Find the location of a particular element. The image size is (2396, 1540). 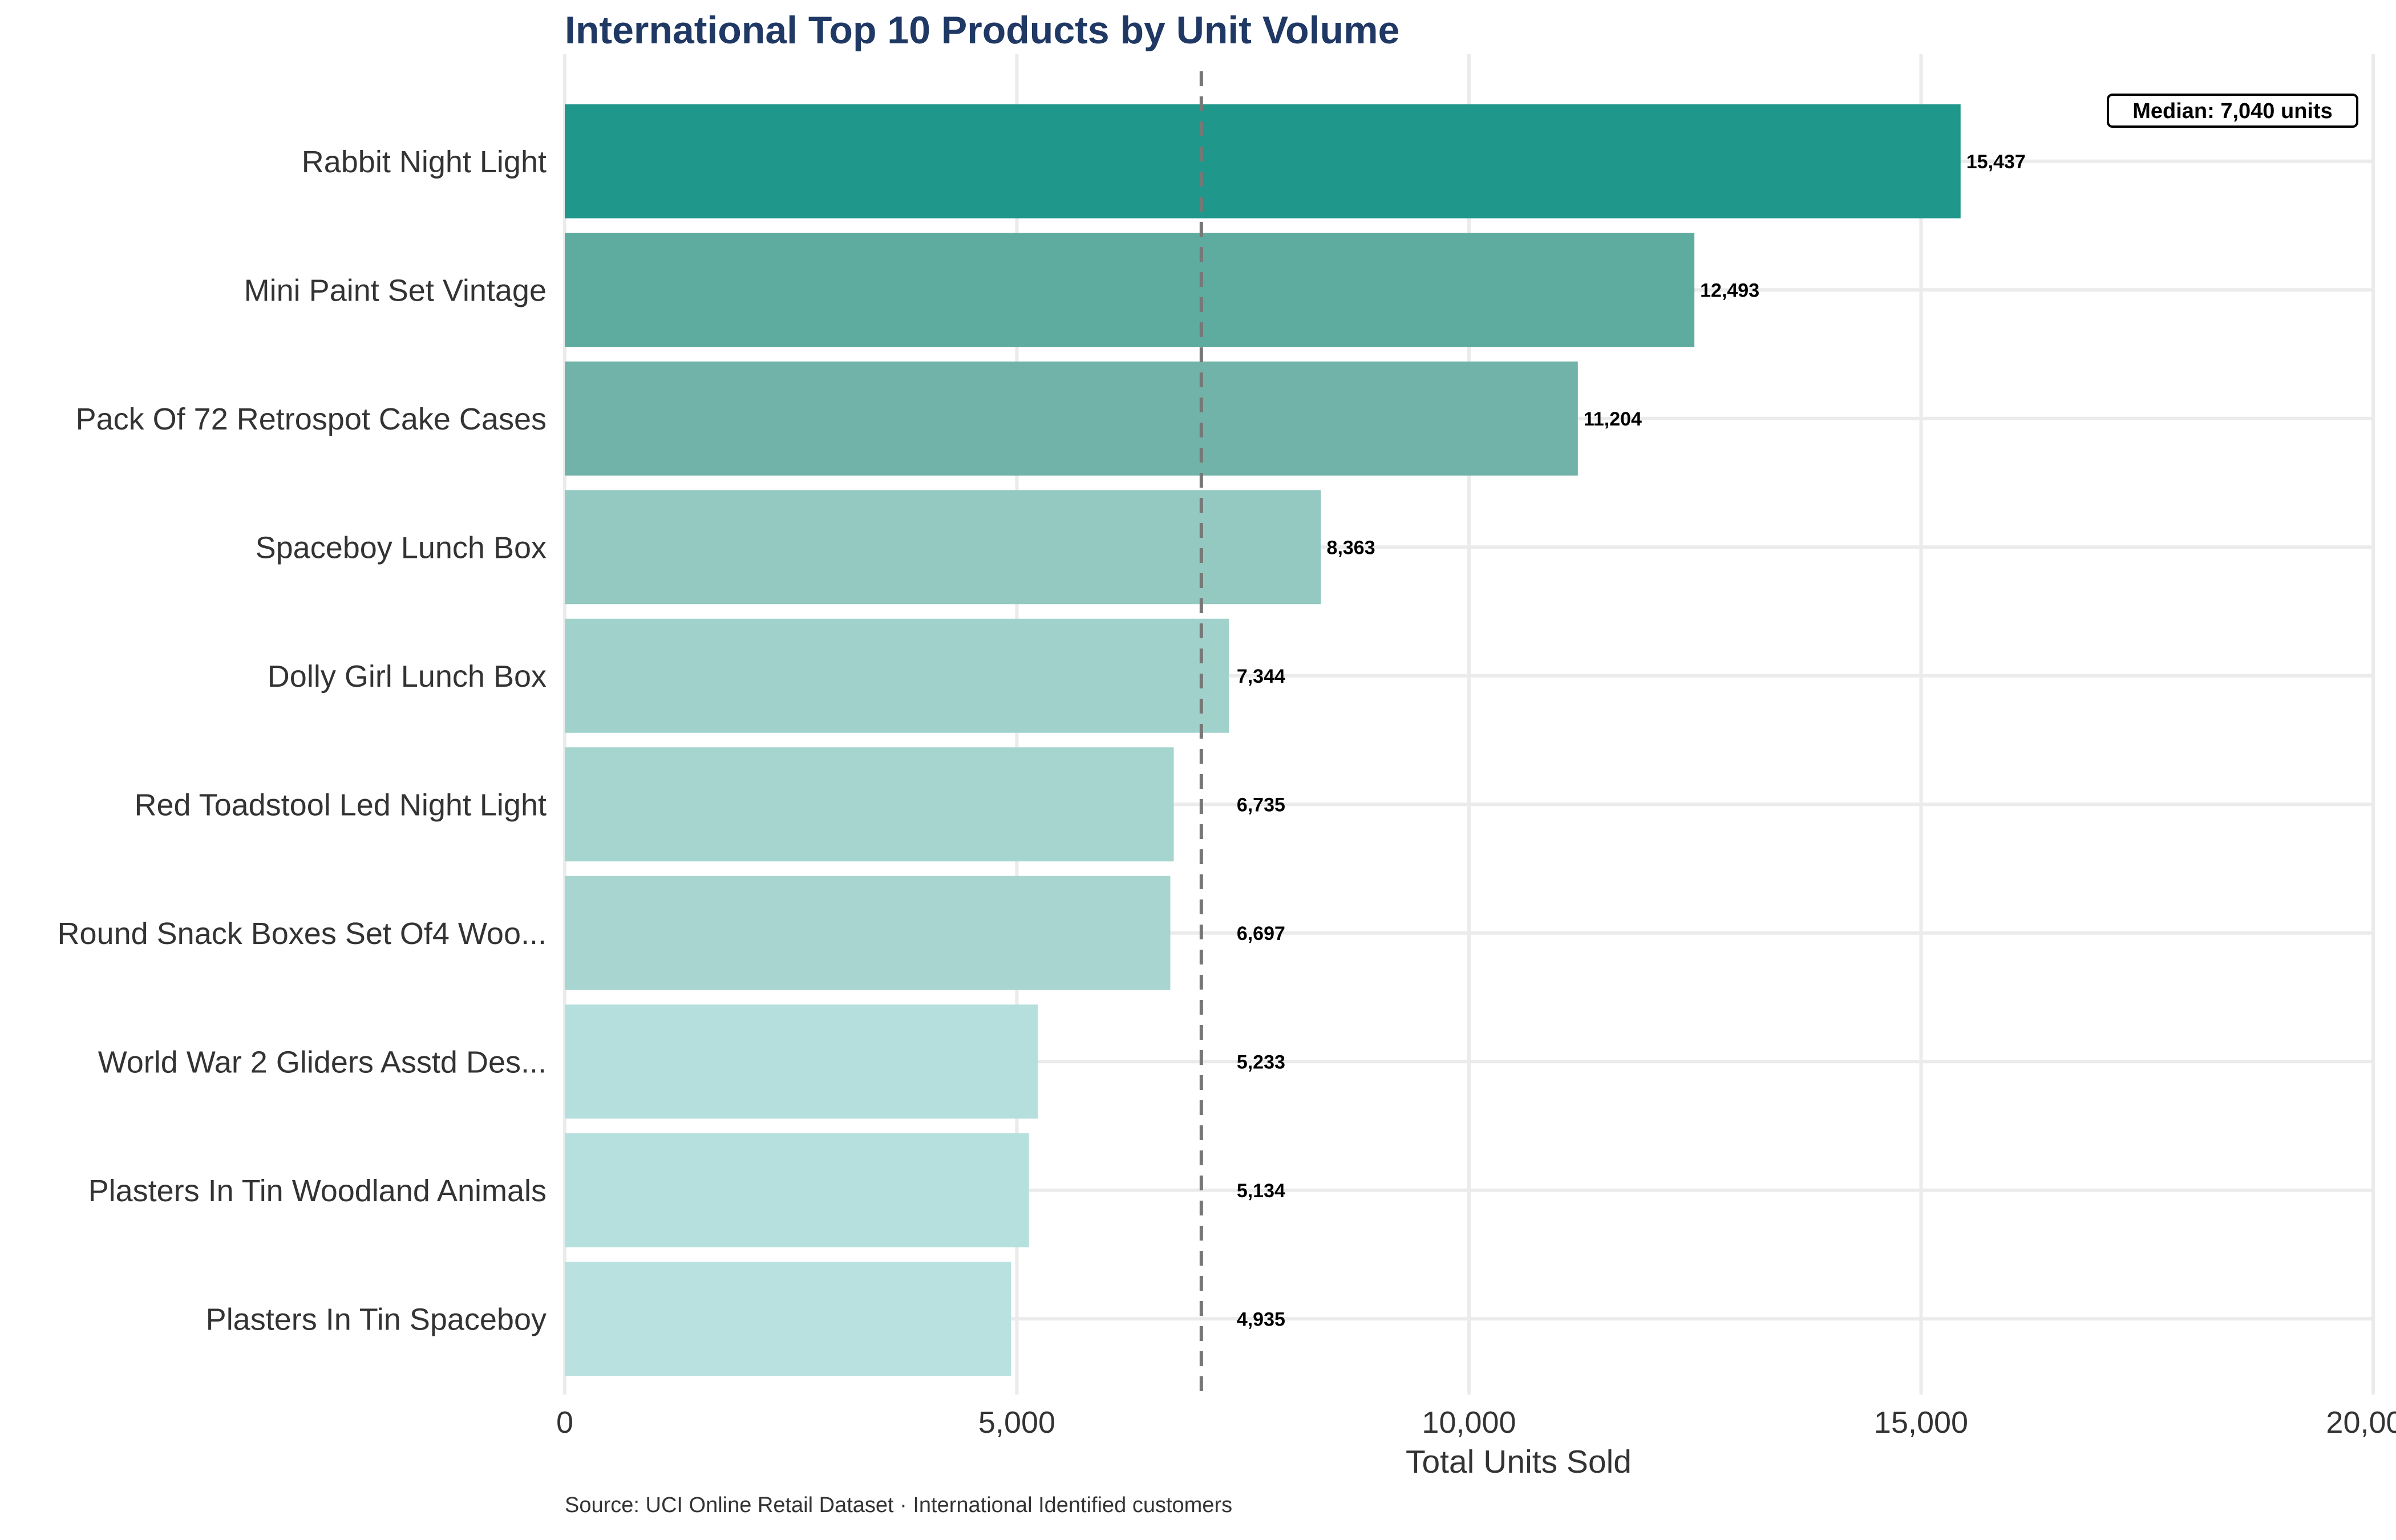

data-label: 8,363 is located at coordinates (1351, 547).